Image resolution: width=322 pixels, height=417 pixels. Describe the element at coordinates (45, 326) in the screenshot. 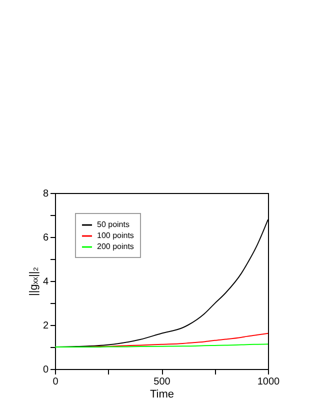

I see `y-tick-label: 2` at that location.